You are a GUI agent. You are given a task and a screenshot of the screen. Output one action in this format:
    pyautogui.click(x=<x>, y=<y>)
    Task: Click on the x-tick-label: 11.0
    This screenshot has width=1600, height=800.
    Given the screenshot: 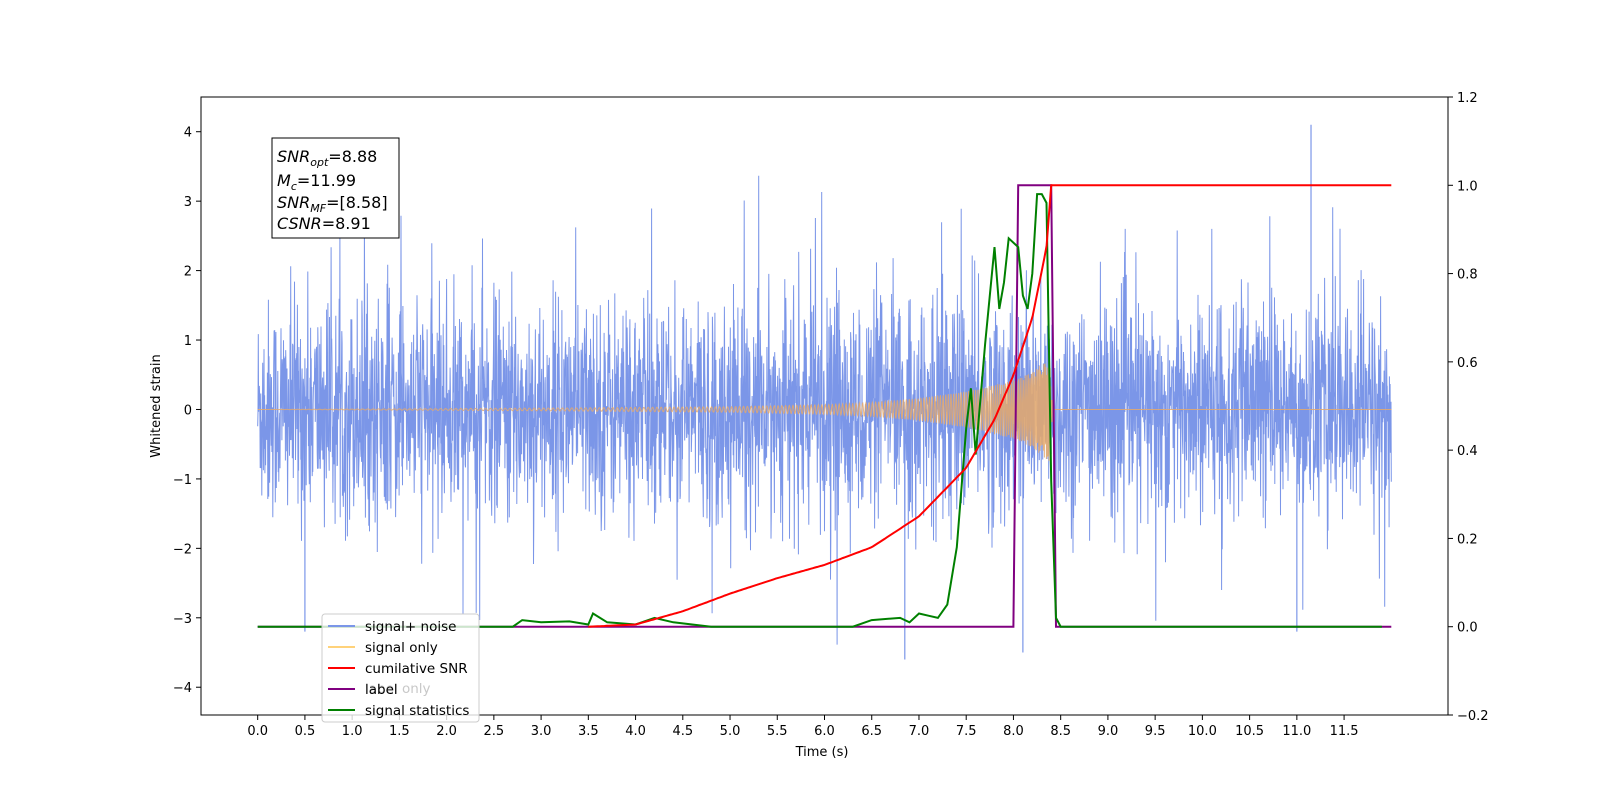 What is the action you would take?
    pyautogui.click(x=1296, y=731)
    